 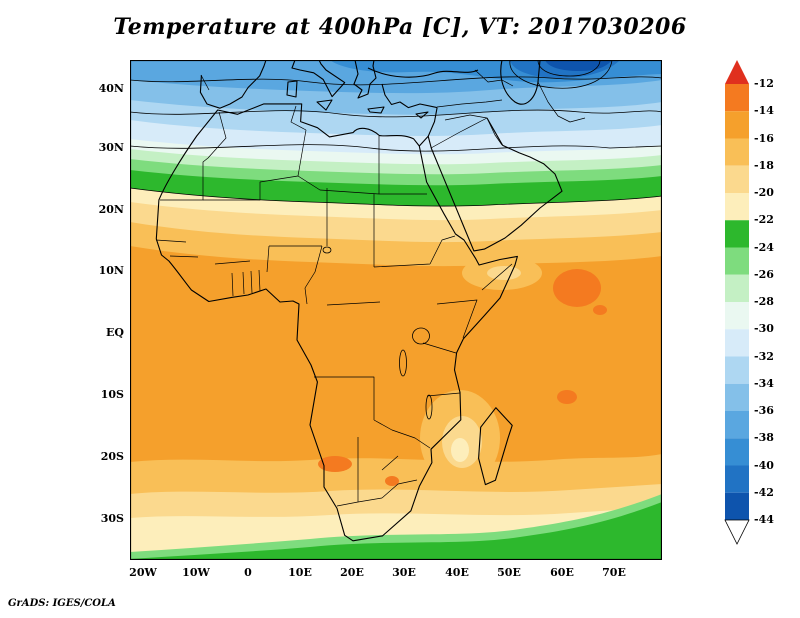 I want to click on colorbar-tick-label: -32, so click(x=764, y=356).